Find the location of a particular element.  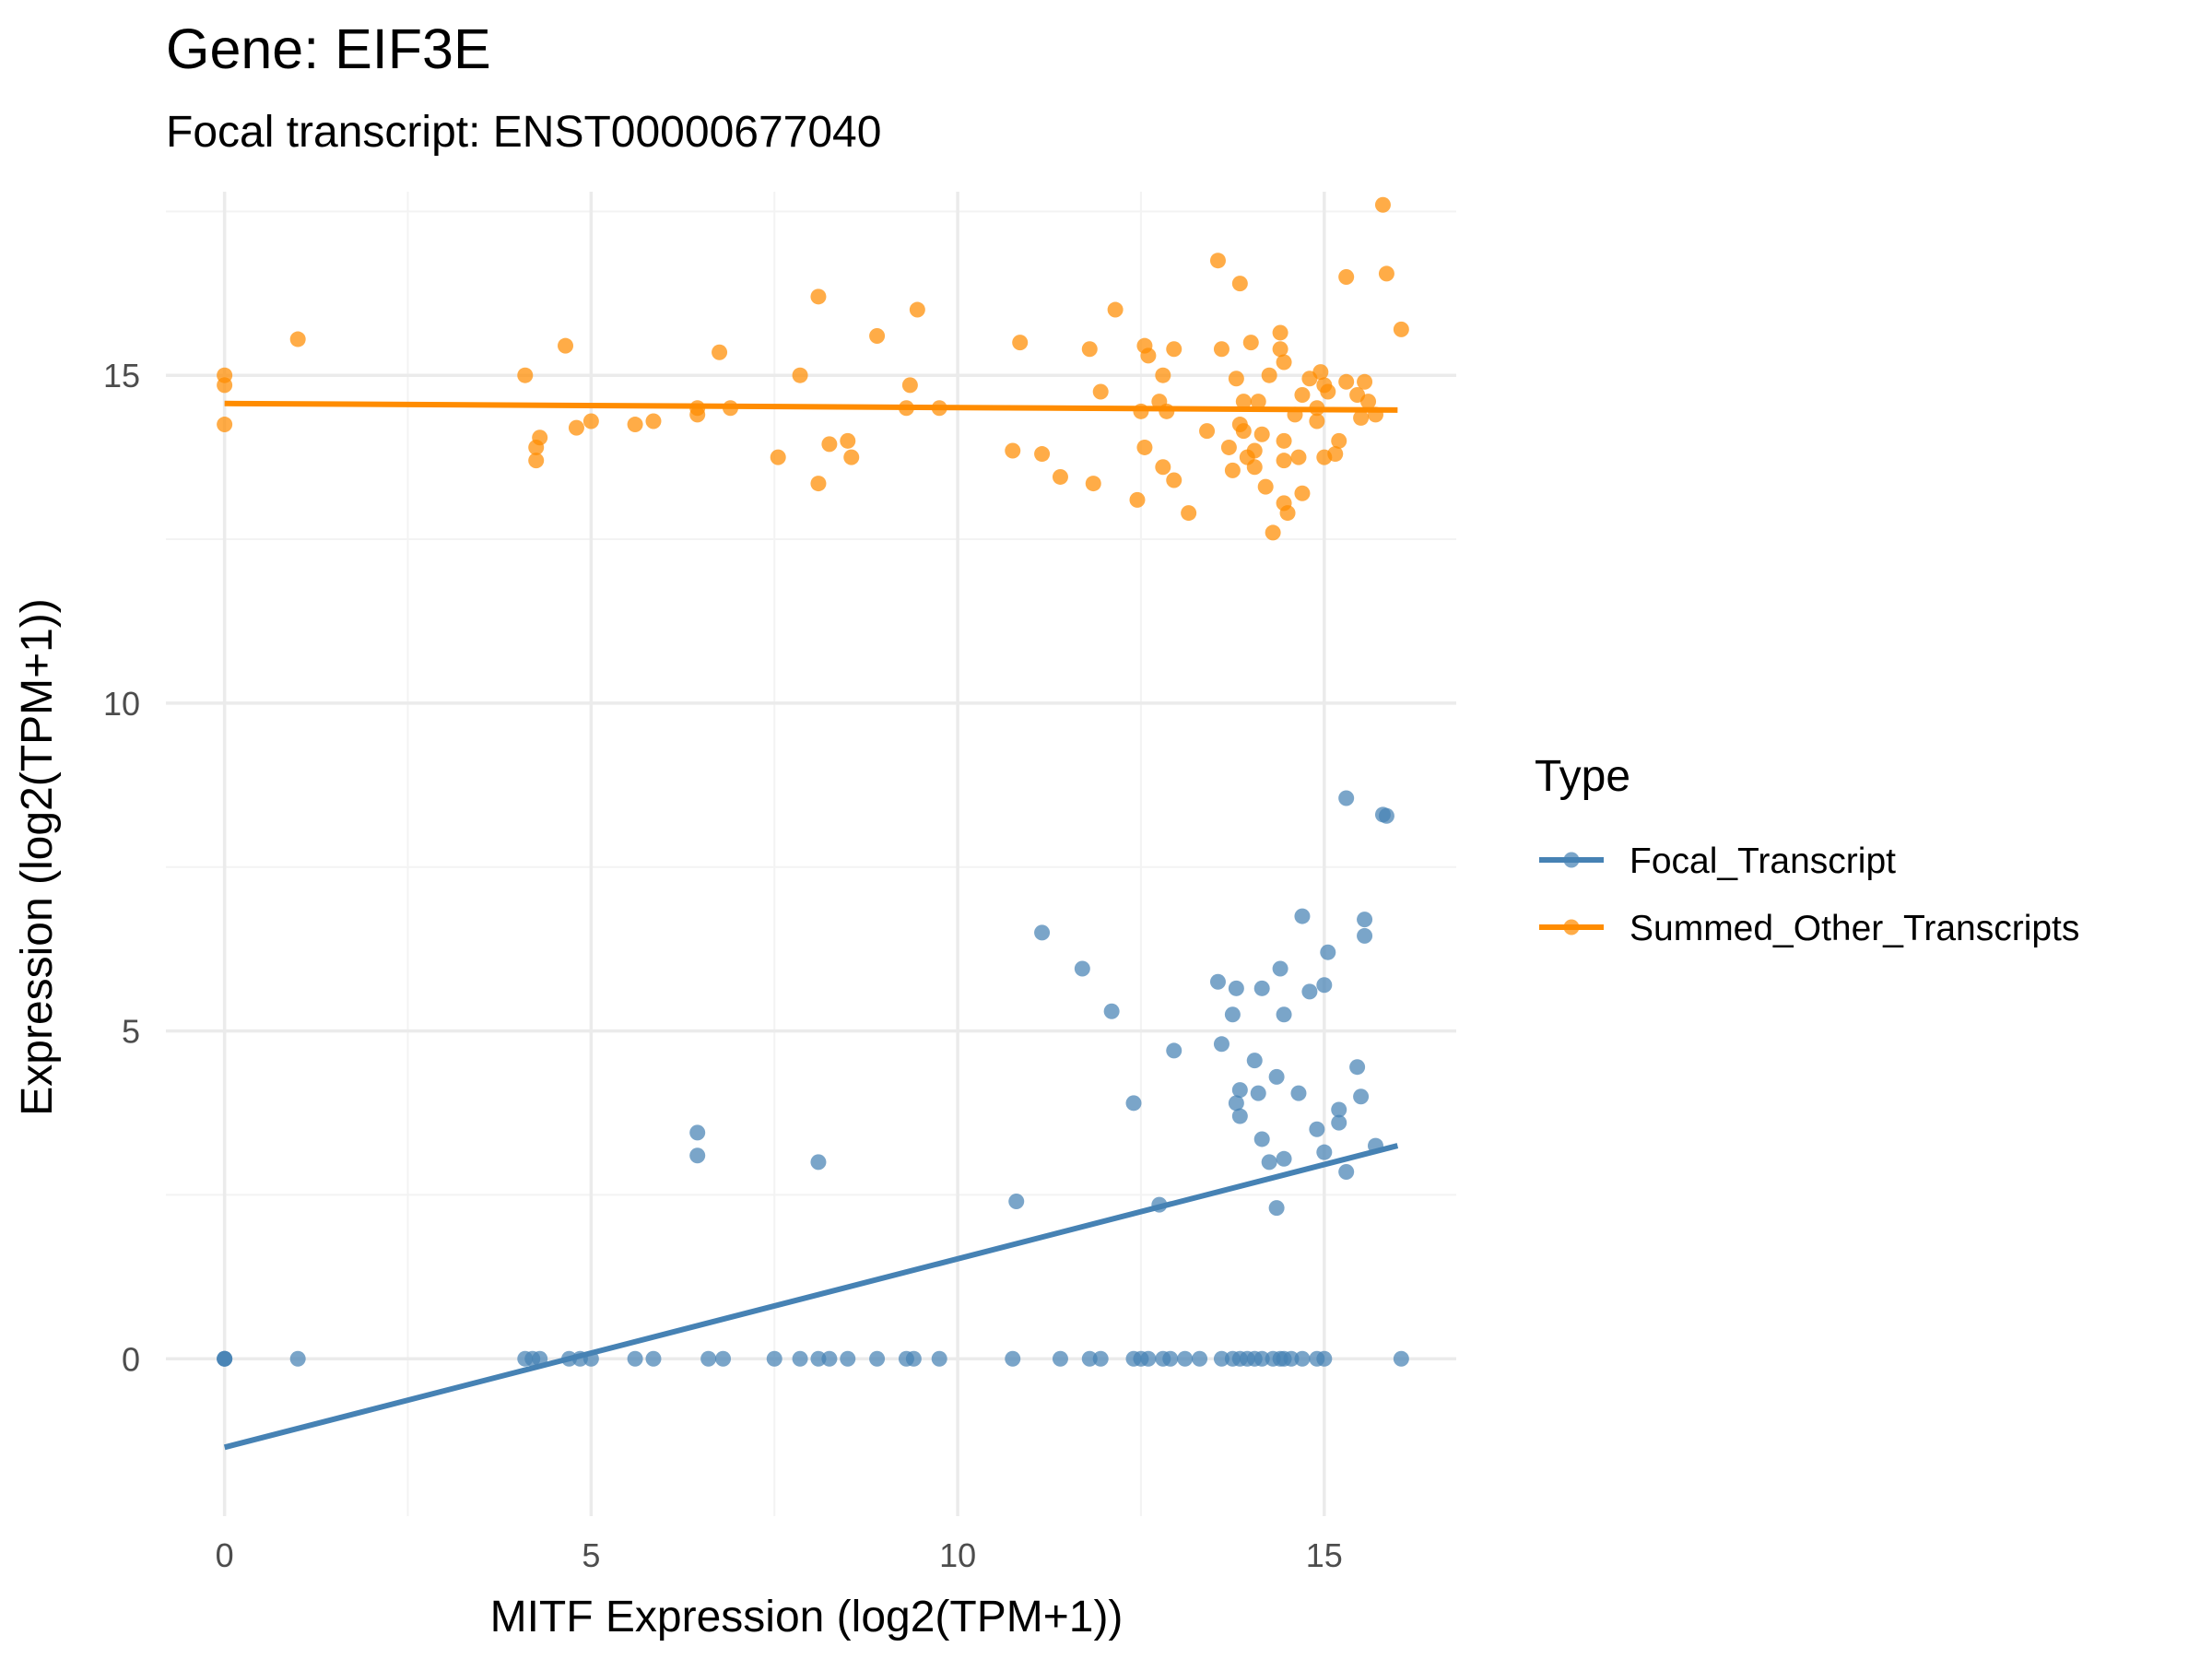

x-axis-title: MITF Expression (log2(TPM+1)) is located at coordinates (807, 1617).